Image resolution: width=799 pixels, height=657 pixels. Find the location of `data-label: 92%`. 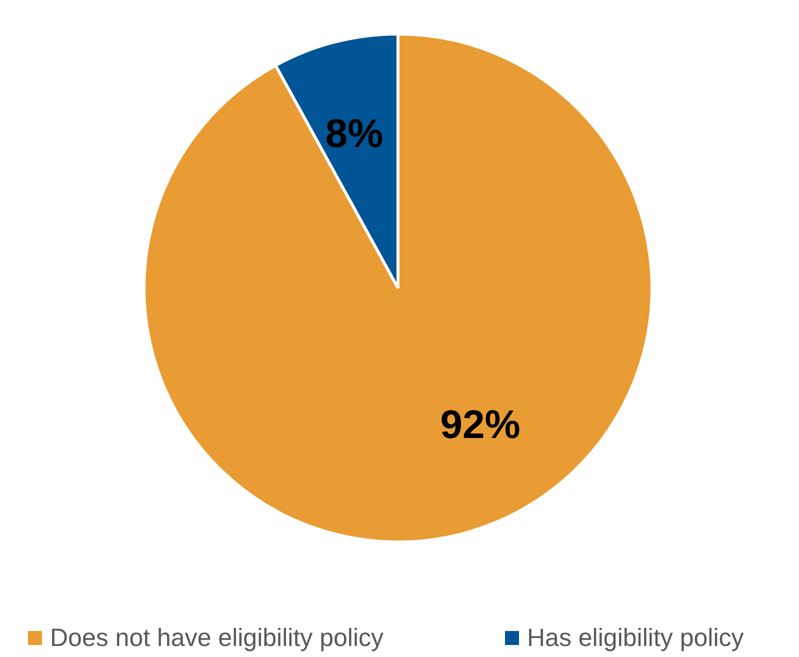

data-label: 92% is located at coordinates (480, 425).